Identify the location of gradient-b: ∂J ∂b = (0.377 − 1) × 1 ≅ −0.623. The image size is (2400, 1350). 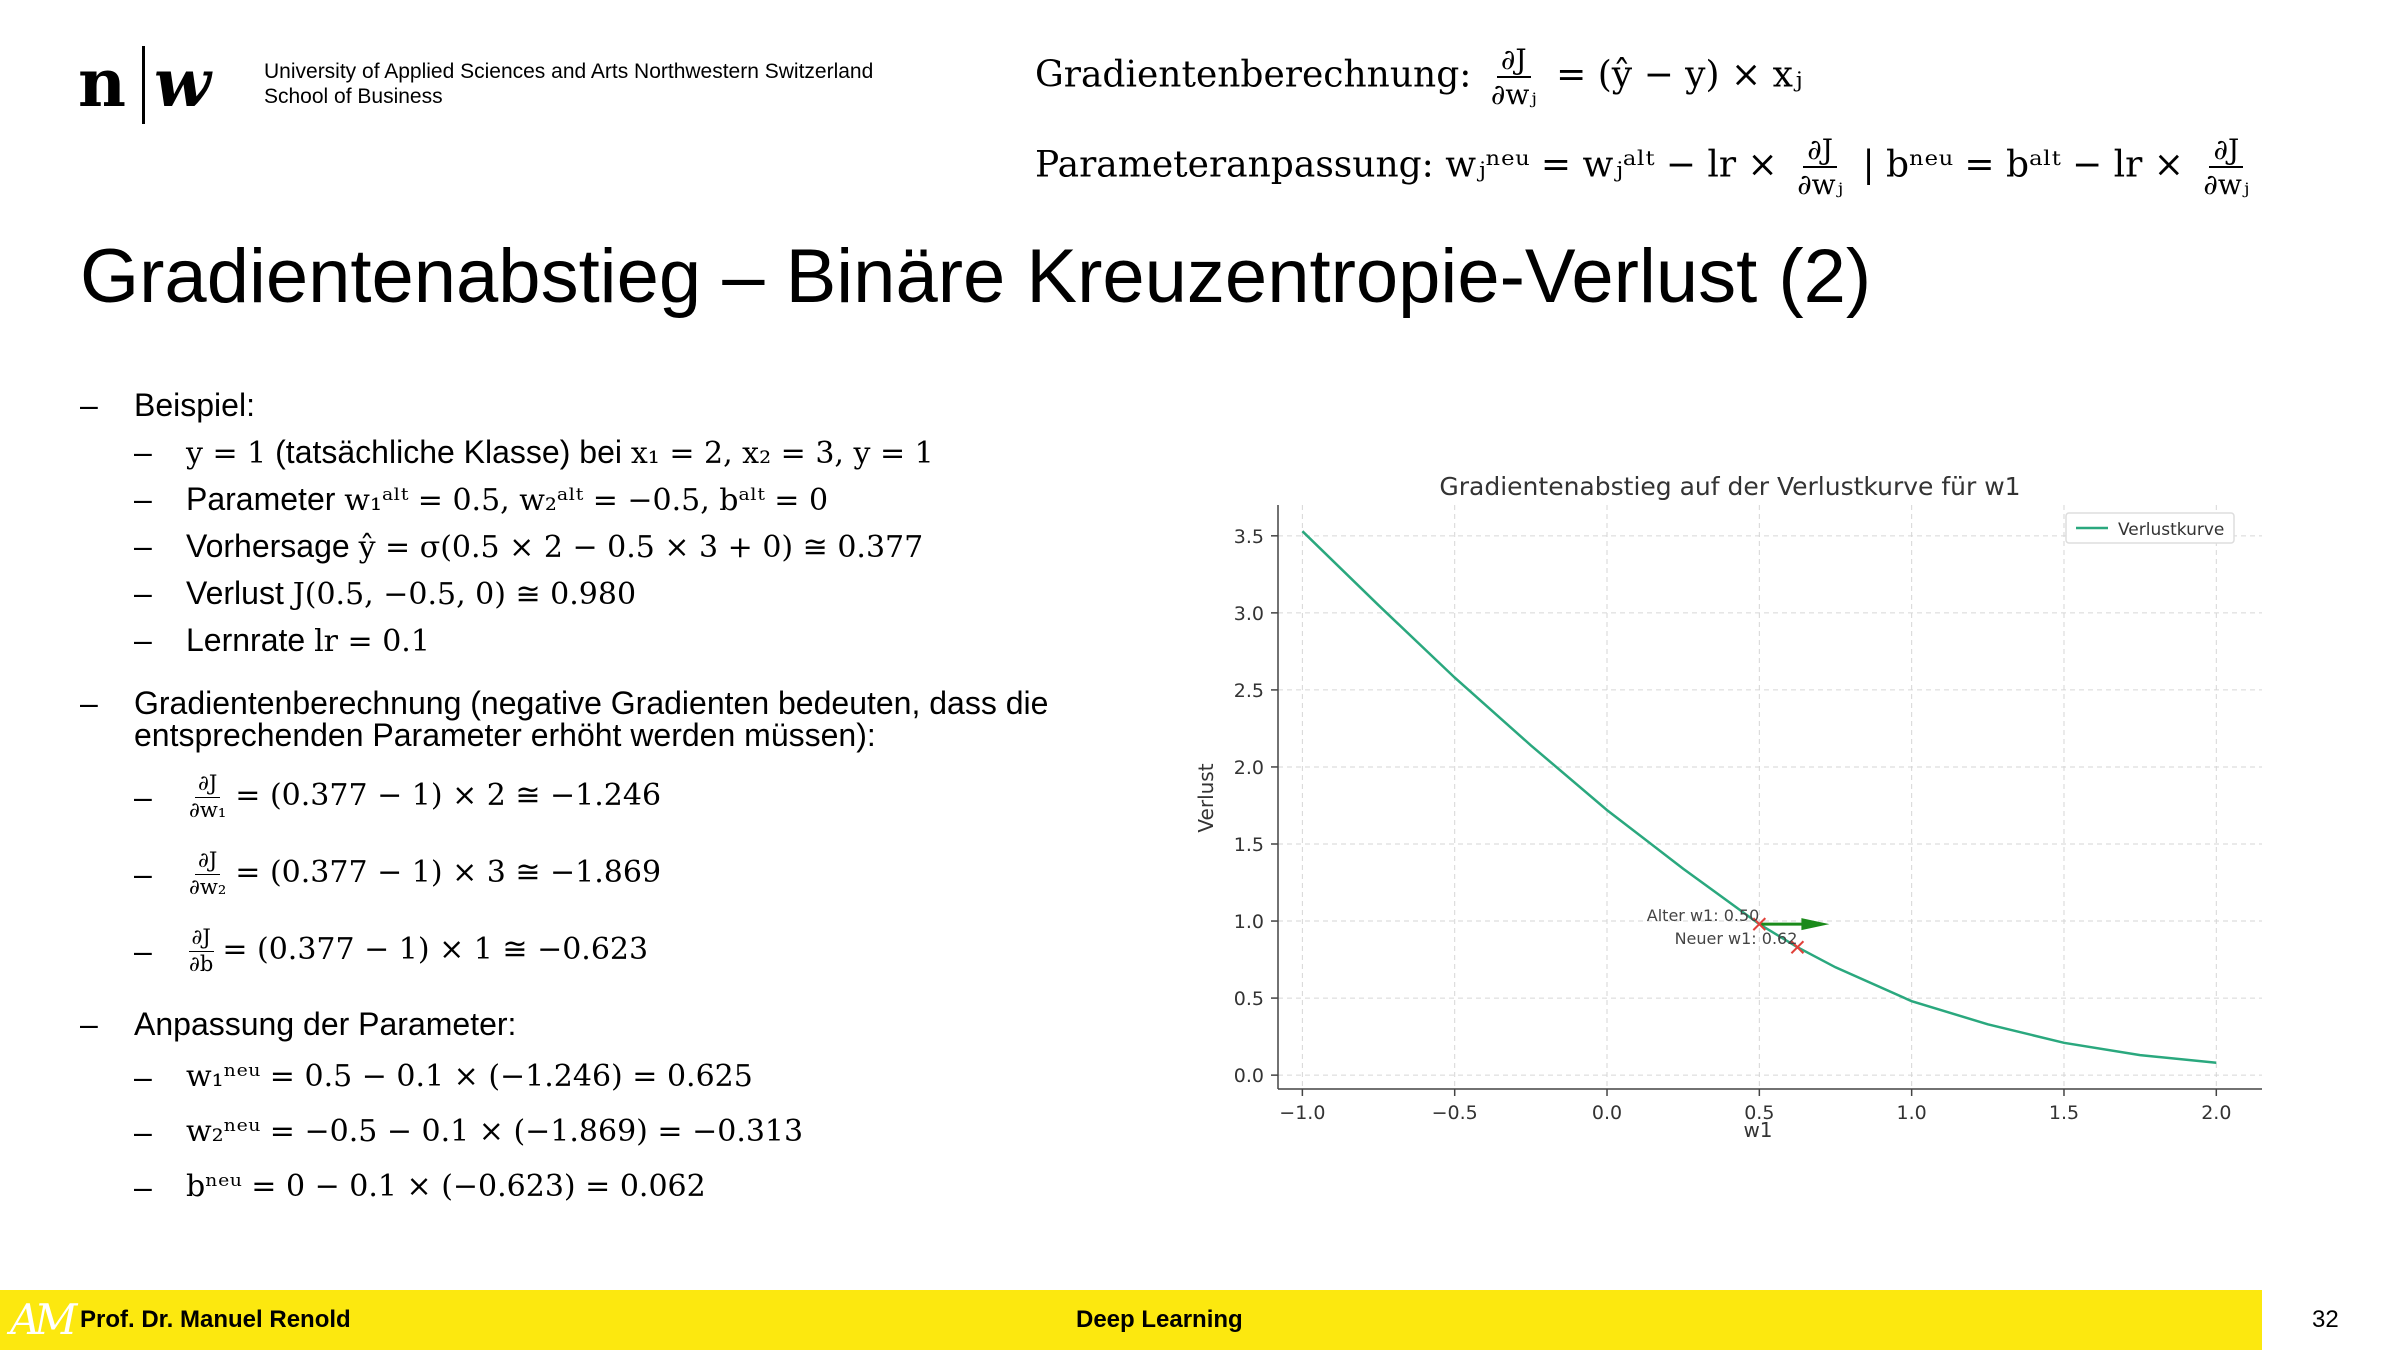
(417, 950).